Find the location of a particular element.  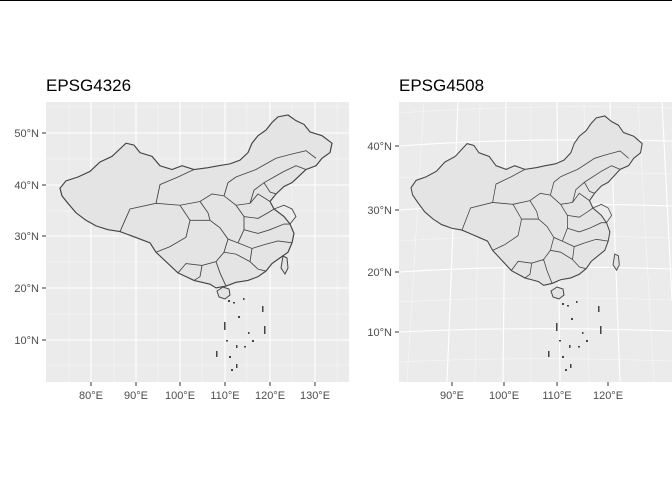

panel-right-y-axis: 40°N 30°N 20°N 10°N is located at coordinates (383, 240).